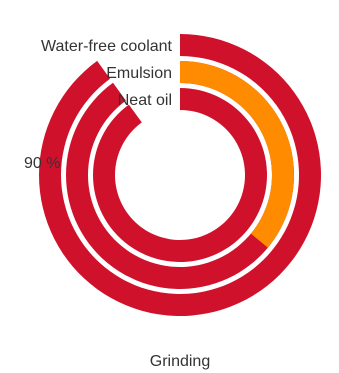 The image size is (339, 373). What do you see at coordinates (42, 163) in the screenshot?
I see `axis-label: 90 %` at bounding box center [42, 163].